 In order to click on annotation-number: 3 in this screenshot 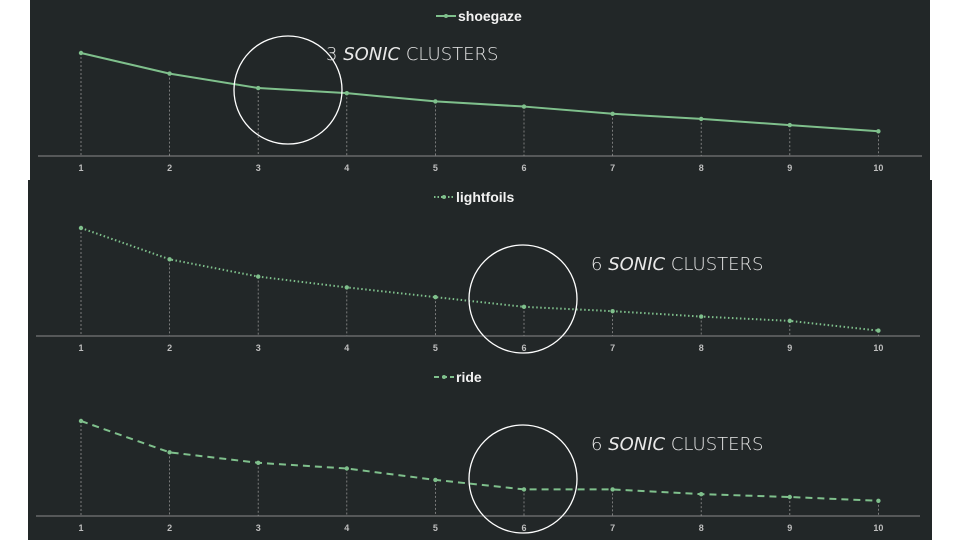, I will do `click(332, 54)`.